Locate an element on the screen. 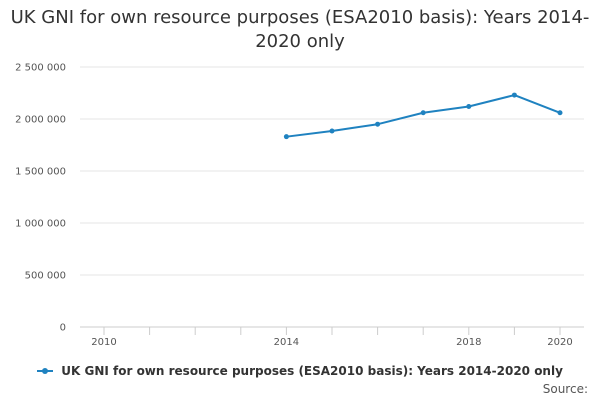 The image size is (600, 400). x-axis-tick-labels: 2010 2014 2018 2020 is located at coordinates (331, 342).